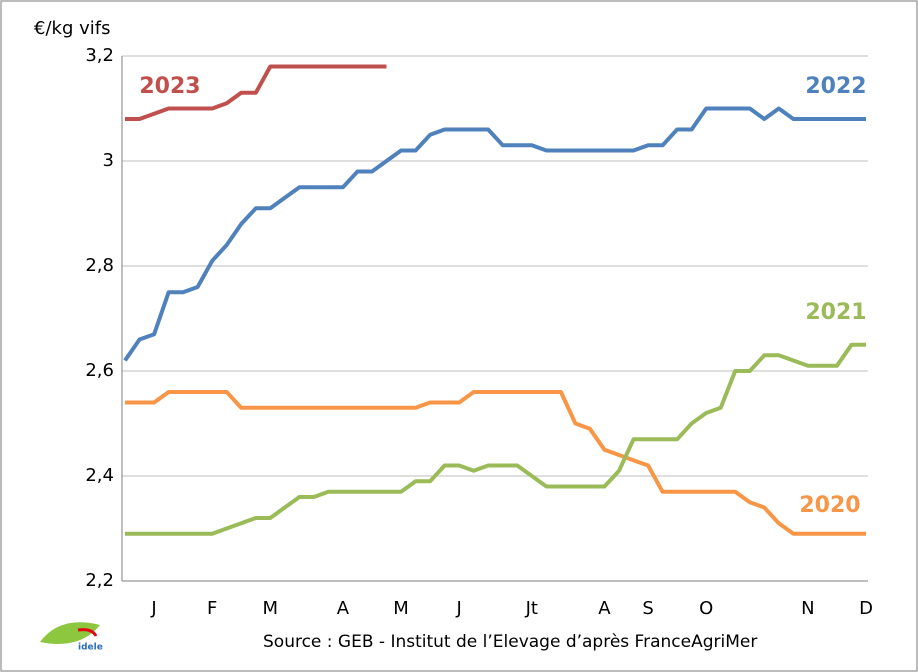  I want to click on series-label: 2022, so click(835, 86).